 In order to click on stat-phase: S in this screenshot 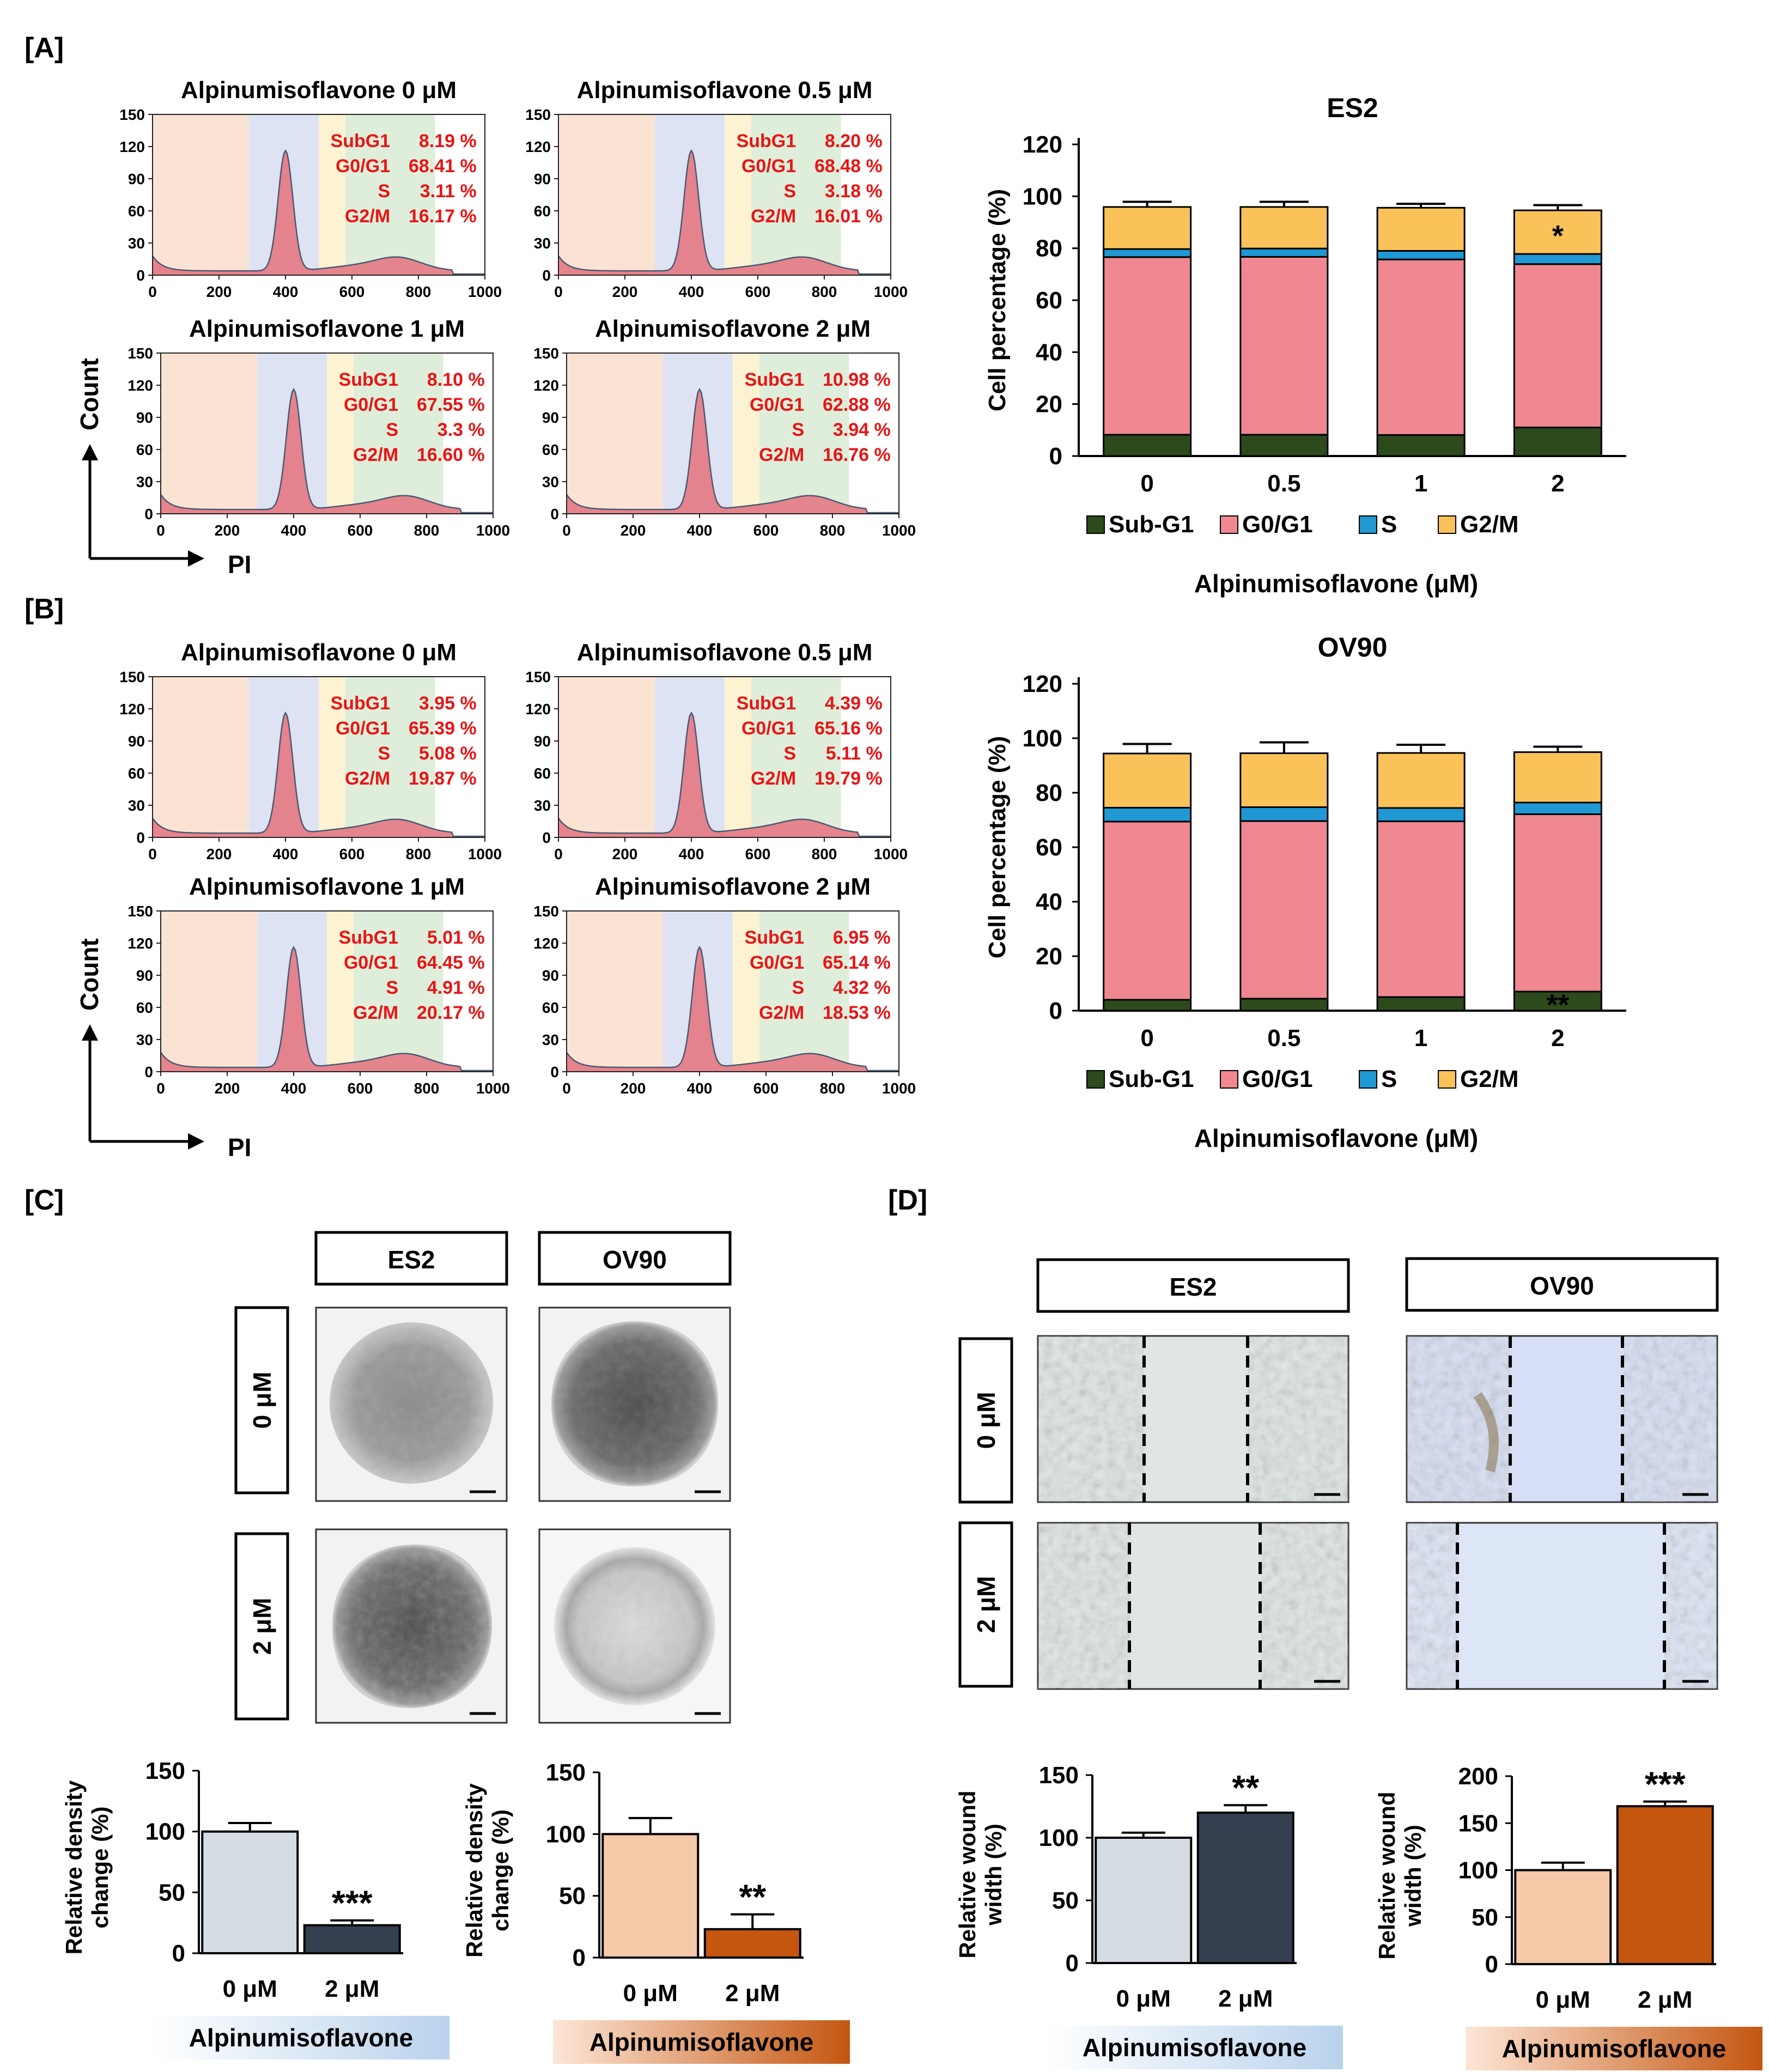, I will do `click(789, 753)`.